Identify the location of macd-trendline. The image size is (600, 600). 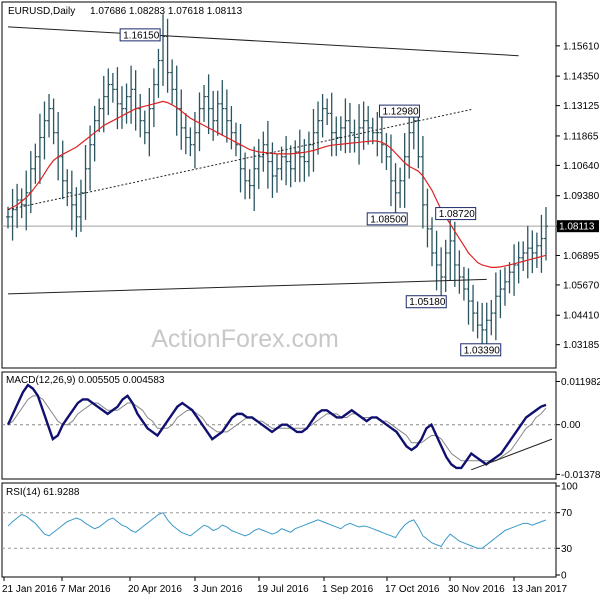
(512, 454).